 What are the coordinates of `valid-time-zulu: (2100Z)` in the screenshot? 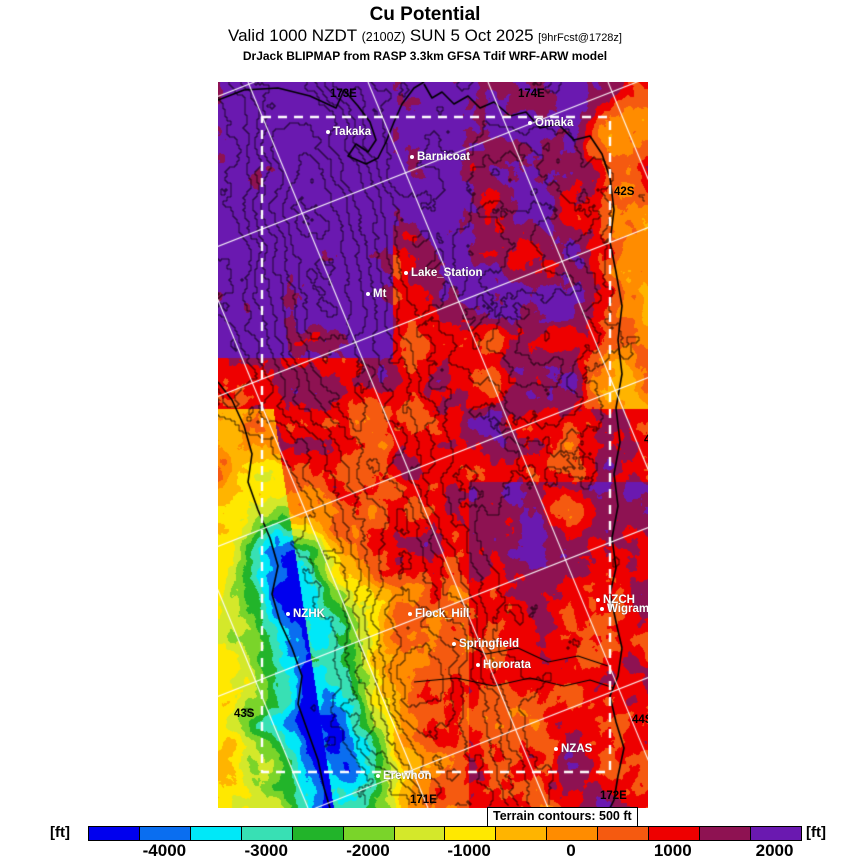 It's located at (383, 37).